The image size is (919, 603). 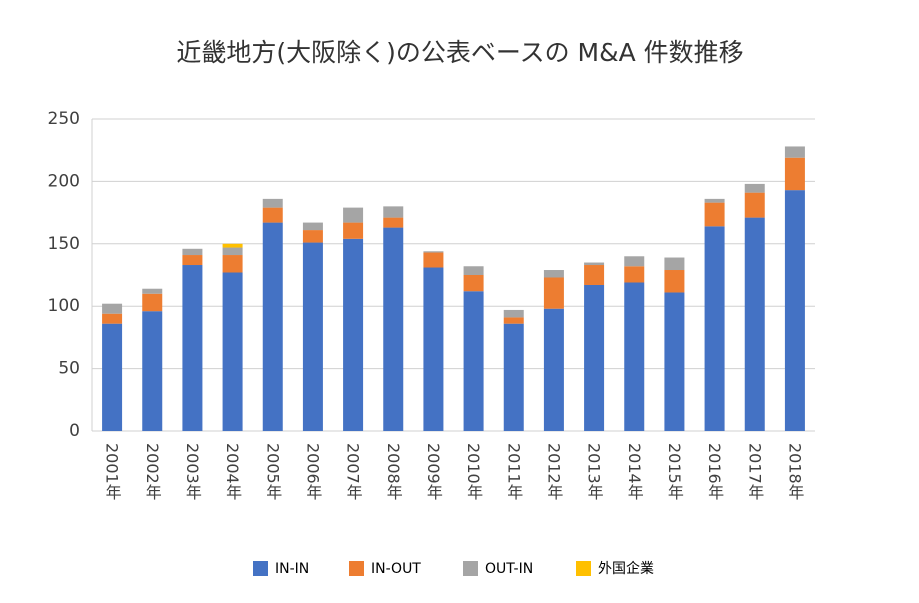 I want to click on legend-label: IN-IN, so click(x=292, y=569).